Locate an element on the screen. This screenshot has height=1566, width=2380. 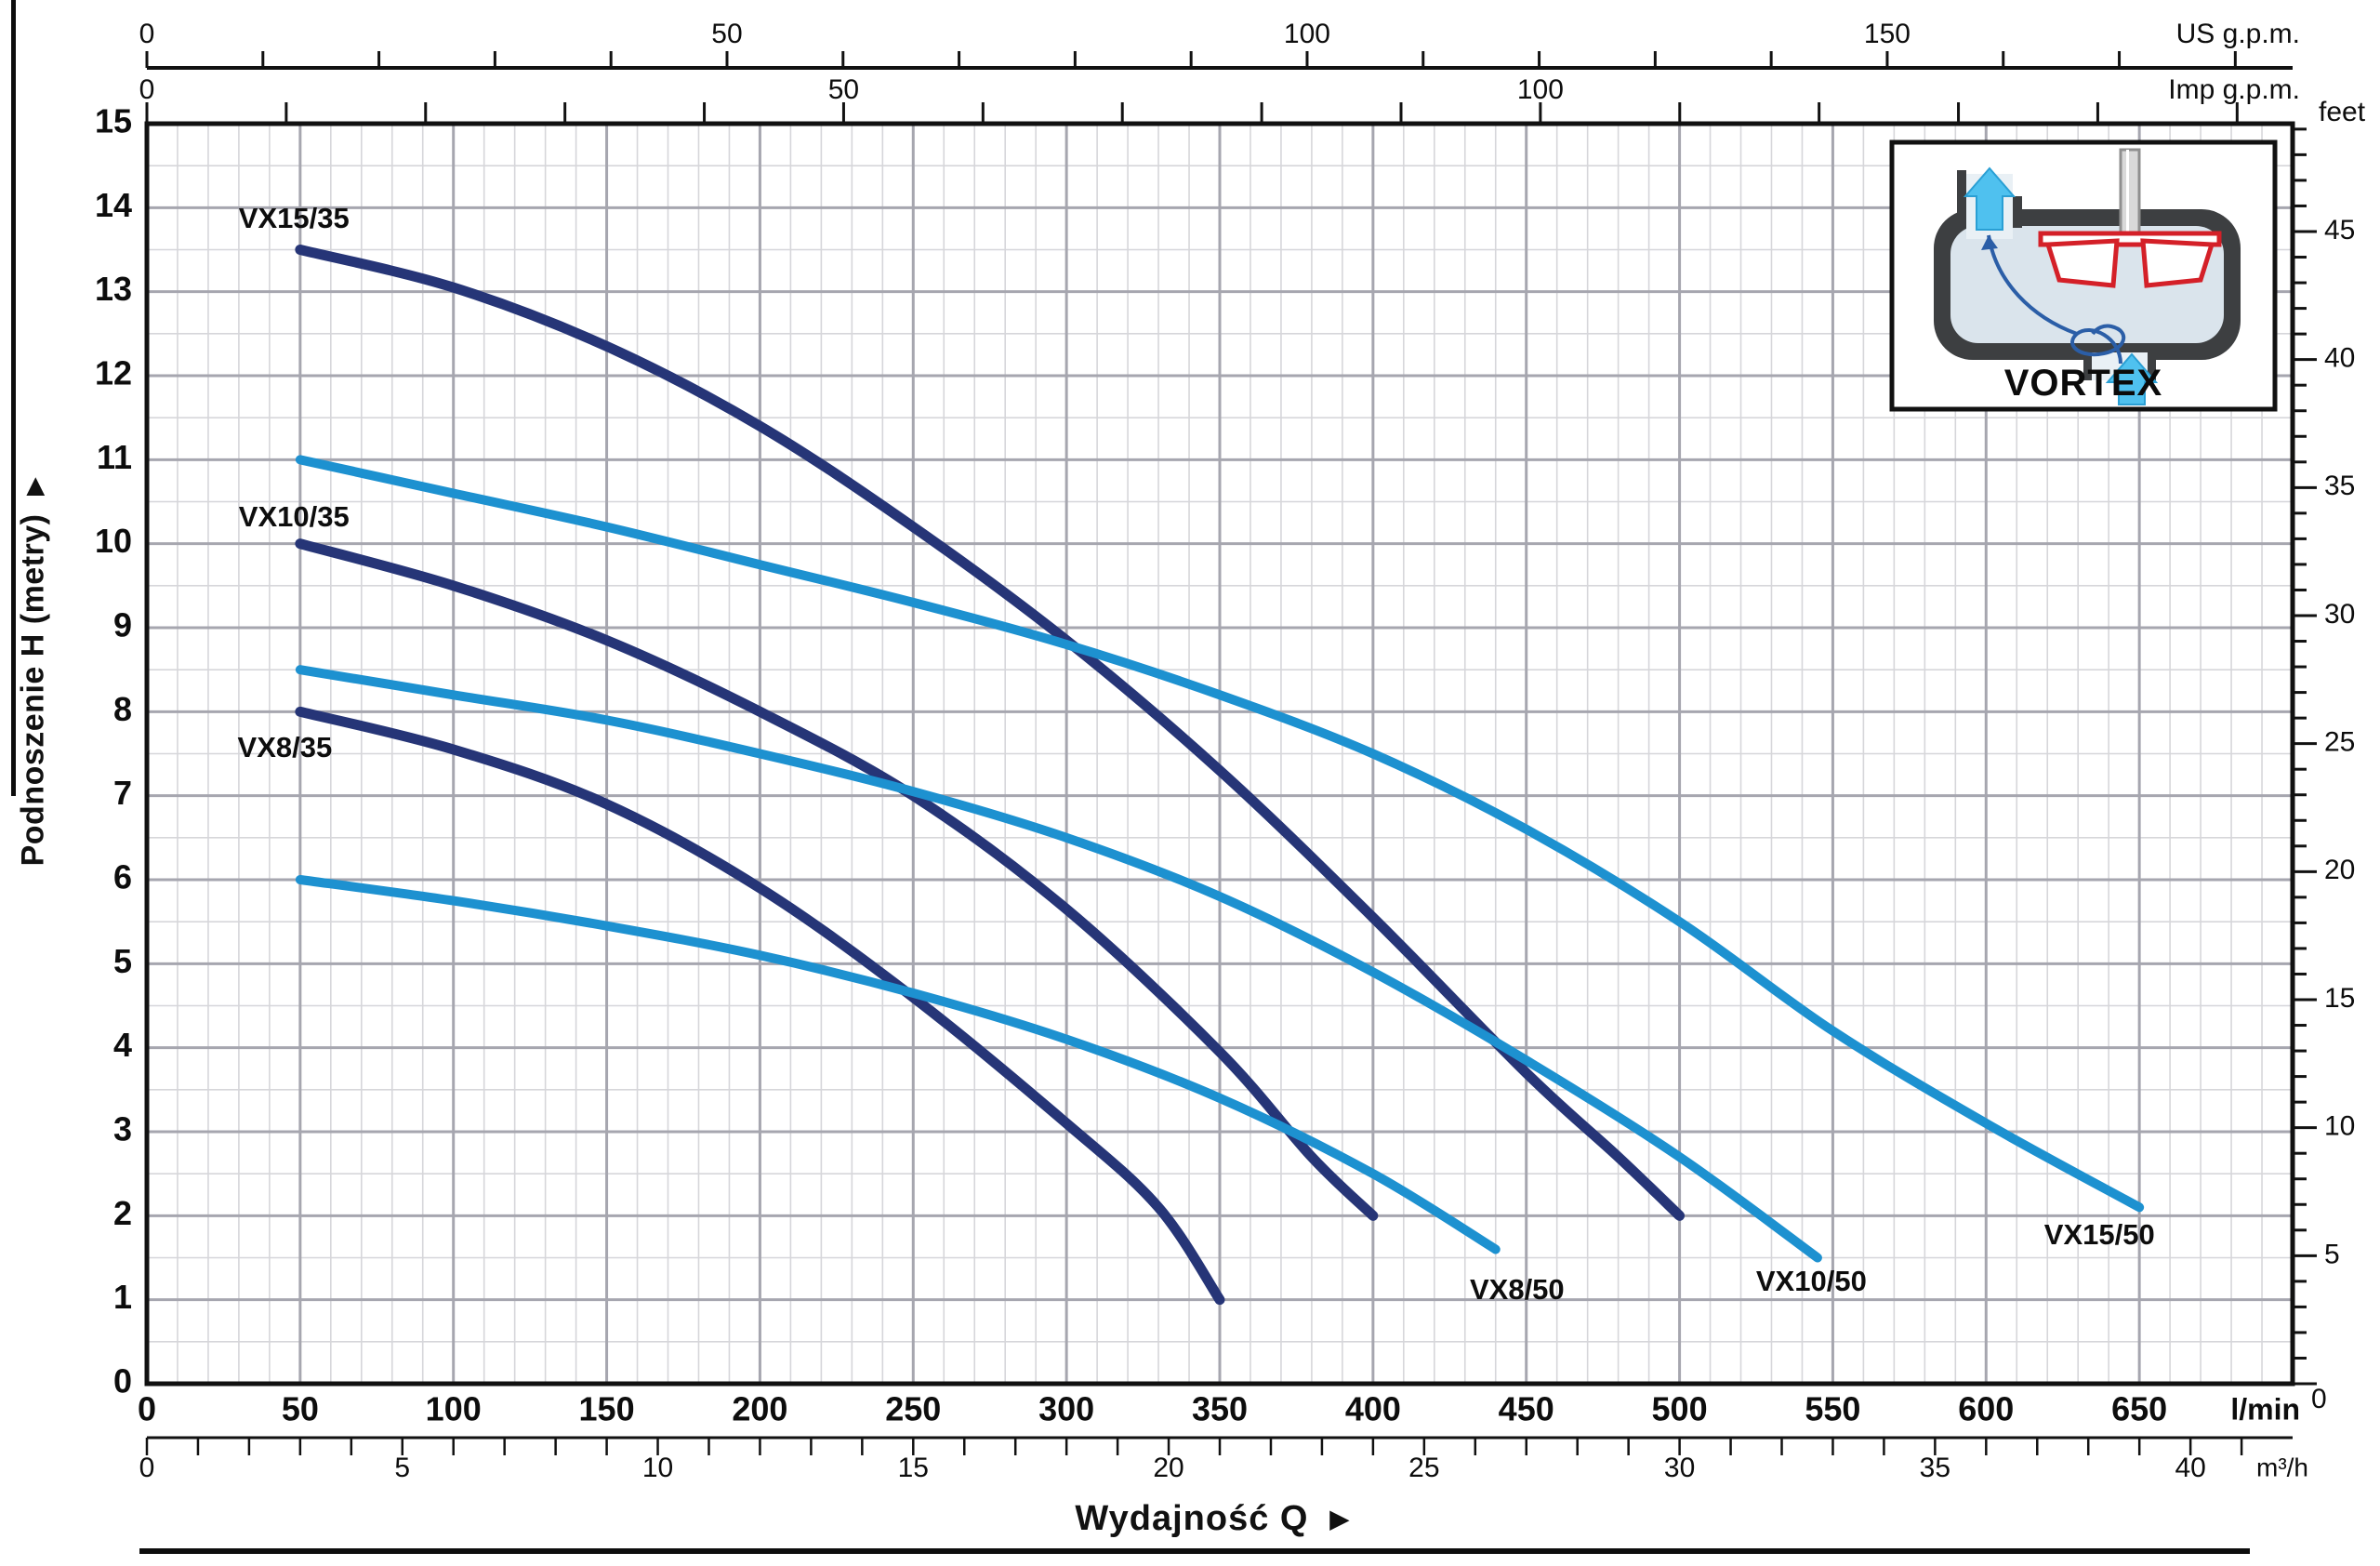
metre-tick-label: 4 is located at coordinates (122, 1045).